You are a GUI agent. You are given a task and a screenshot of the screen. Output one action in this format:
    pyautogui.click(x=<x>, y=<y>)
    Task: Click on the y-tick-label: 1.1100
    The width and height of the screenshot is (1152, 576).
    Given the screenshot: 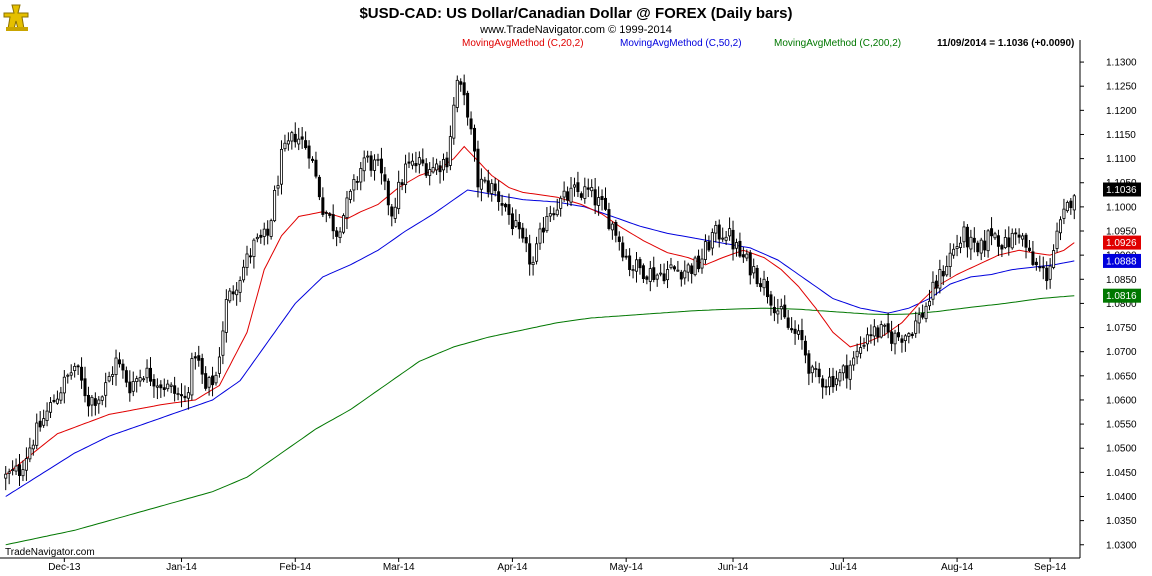 What is the action you would take?
    pyautogui.click(x=1121, y=159)
    